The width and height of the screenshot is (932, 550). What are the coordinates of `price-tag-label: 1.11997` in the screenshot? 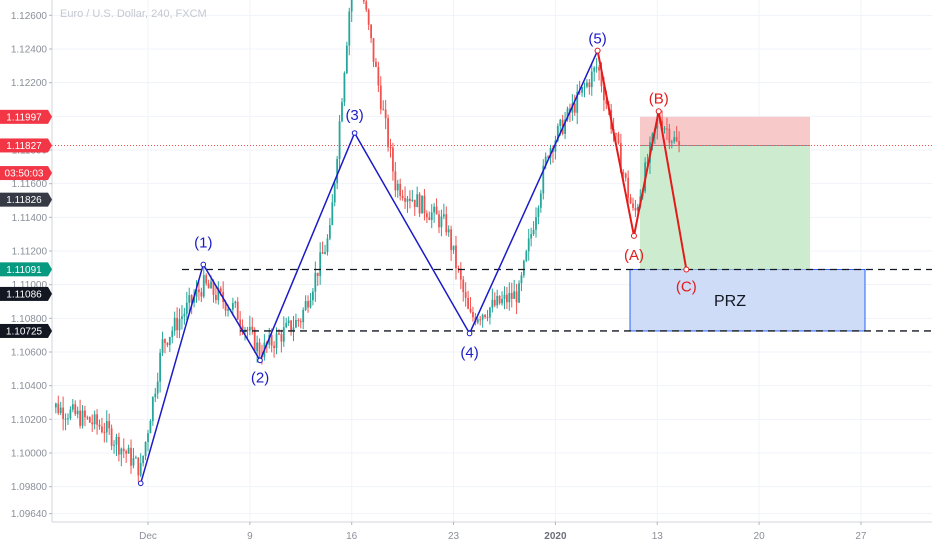 It's located at (24, 117).